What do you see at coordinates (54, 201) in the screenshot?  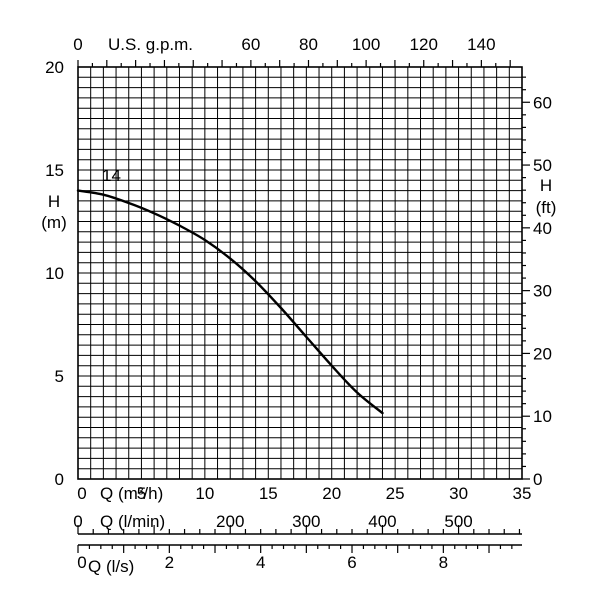 I see `y-axis-label-symbol: H` at bounding box center [54, 201].